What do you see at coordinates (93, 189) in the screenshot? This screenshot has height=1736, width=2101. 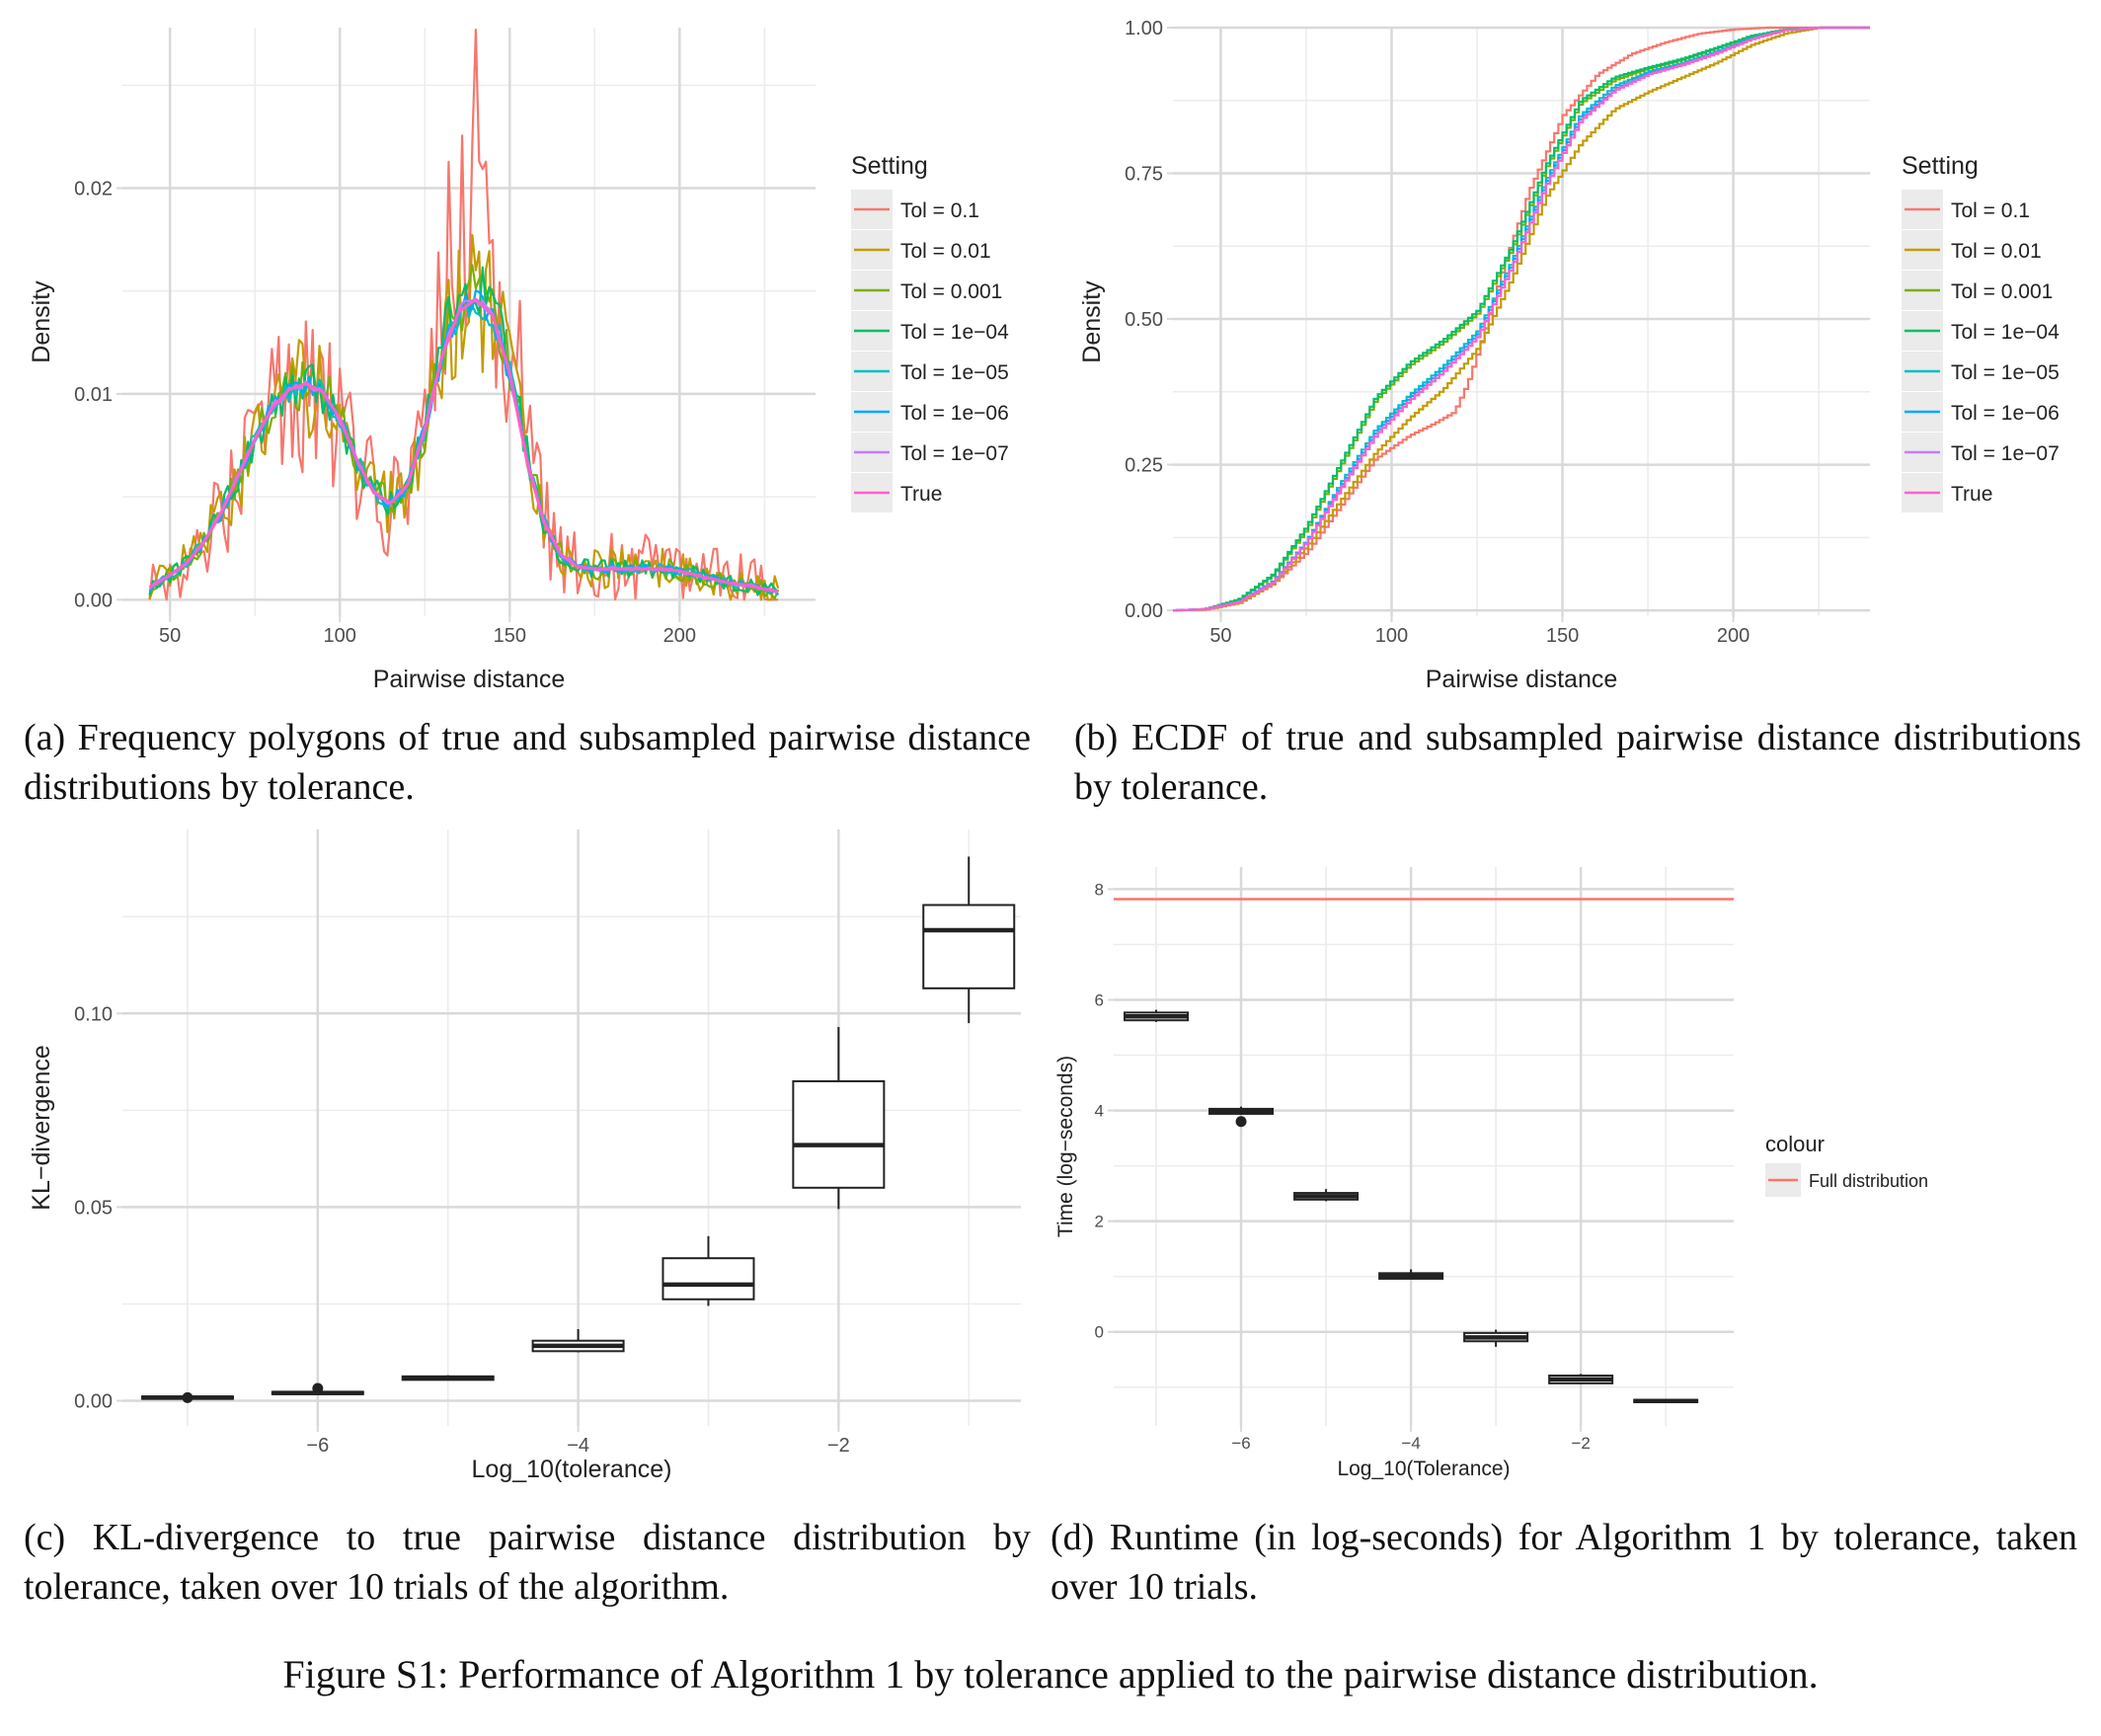 I see `y-tick-label: 0.02` at bounding box center [93, 189].